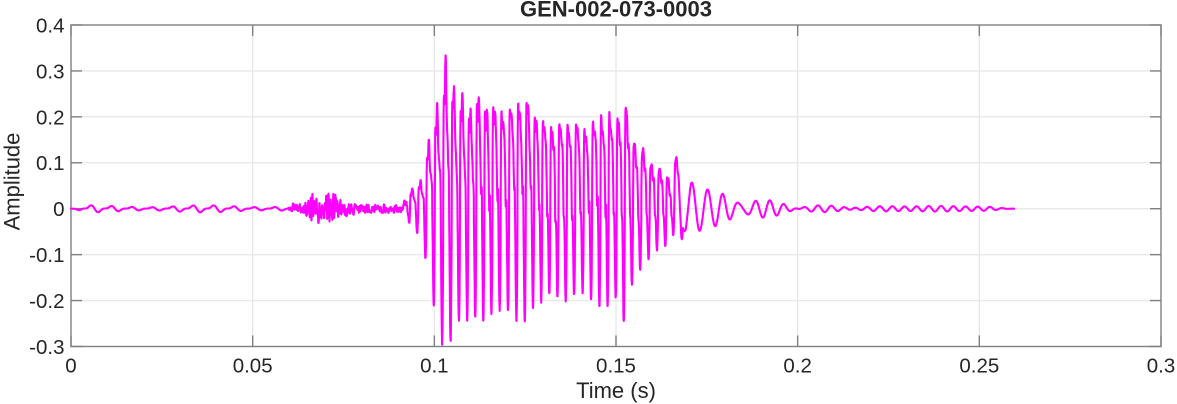  Describe the element at coordinates (46, 301) in the screenshot. I see `svg-text: -0.2` at that location.